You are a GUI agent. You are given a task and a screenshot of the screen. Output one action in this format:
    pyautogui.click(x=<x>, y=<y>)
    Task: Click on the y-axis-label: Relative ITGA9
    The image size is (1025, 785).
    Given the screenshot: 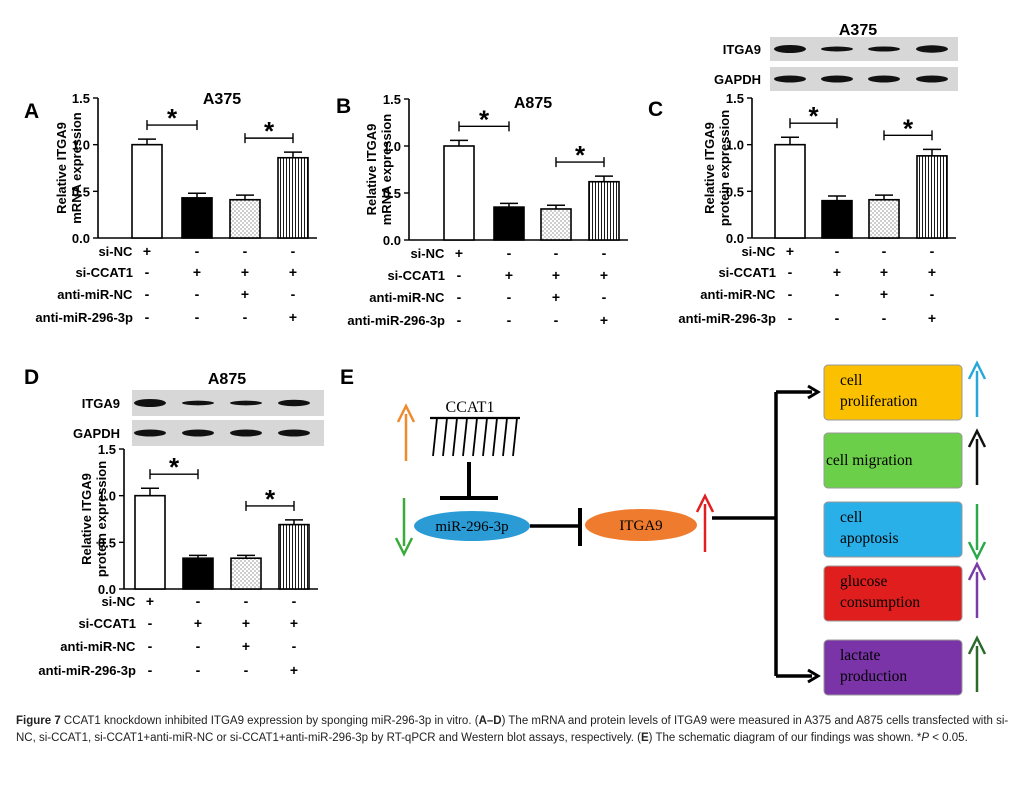 What is the action you would take?
    pyautogui.click(x=371, y=170)
    